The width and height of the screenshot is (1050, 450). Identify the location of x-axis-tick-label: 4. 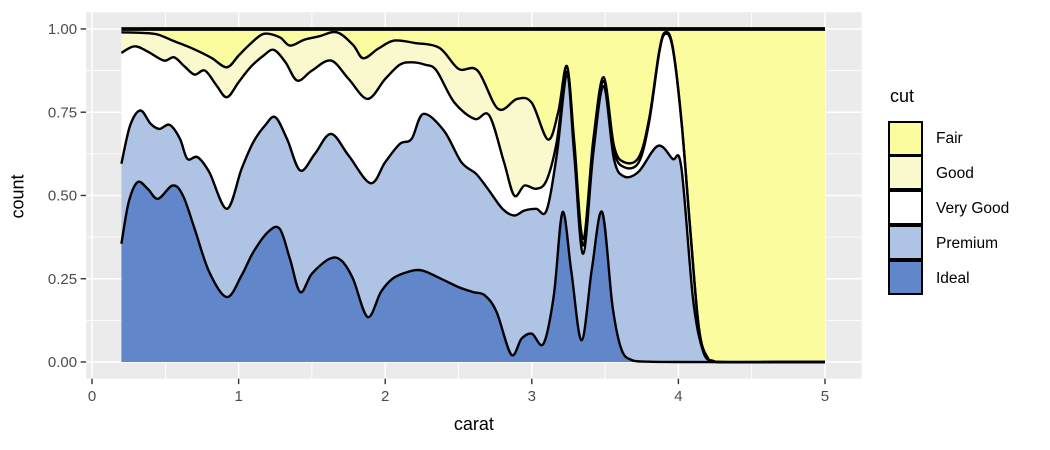
(678, 396).